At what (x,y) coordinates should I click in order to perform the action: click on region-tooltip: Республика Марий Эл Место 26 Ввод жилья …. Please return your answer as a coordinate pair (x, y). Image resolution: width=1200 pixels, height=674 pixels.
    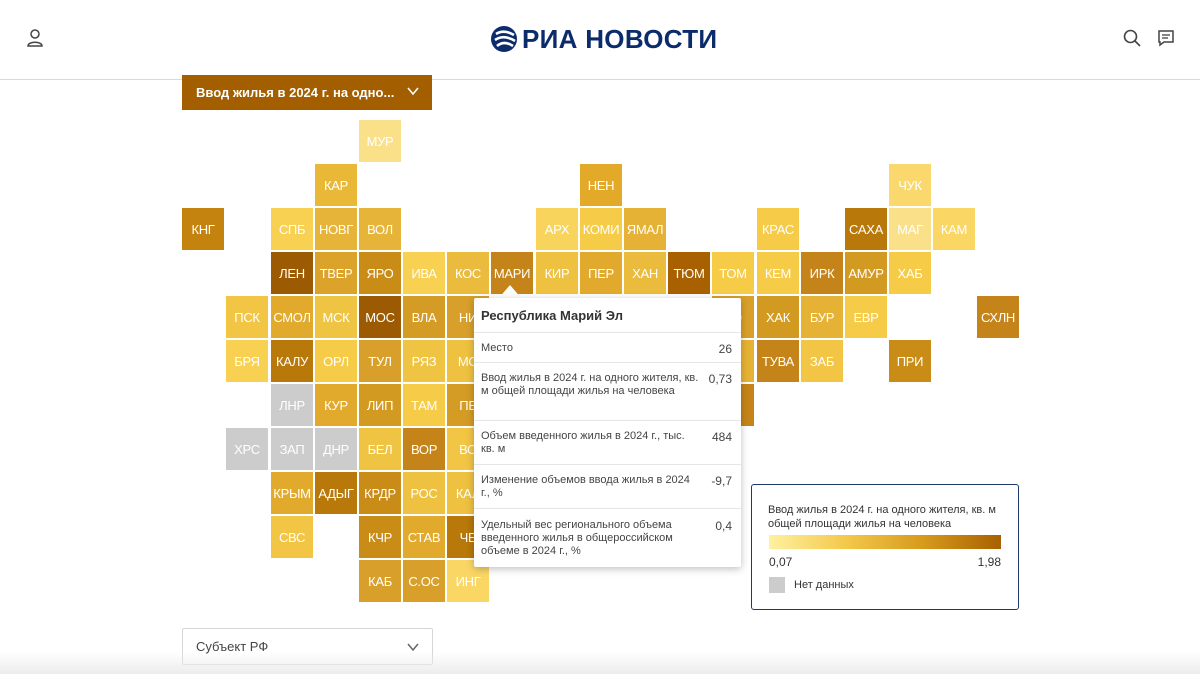
    Looking at the image, I should click on (607, 432).